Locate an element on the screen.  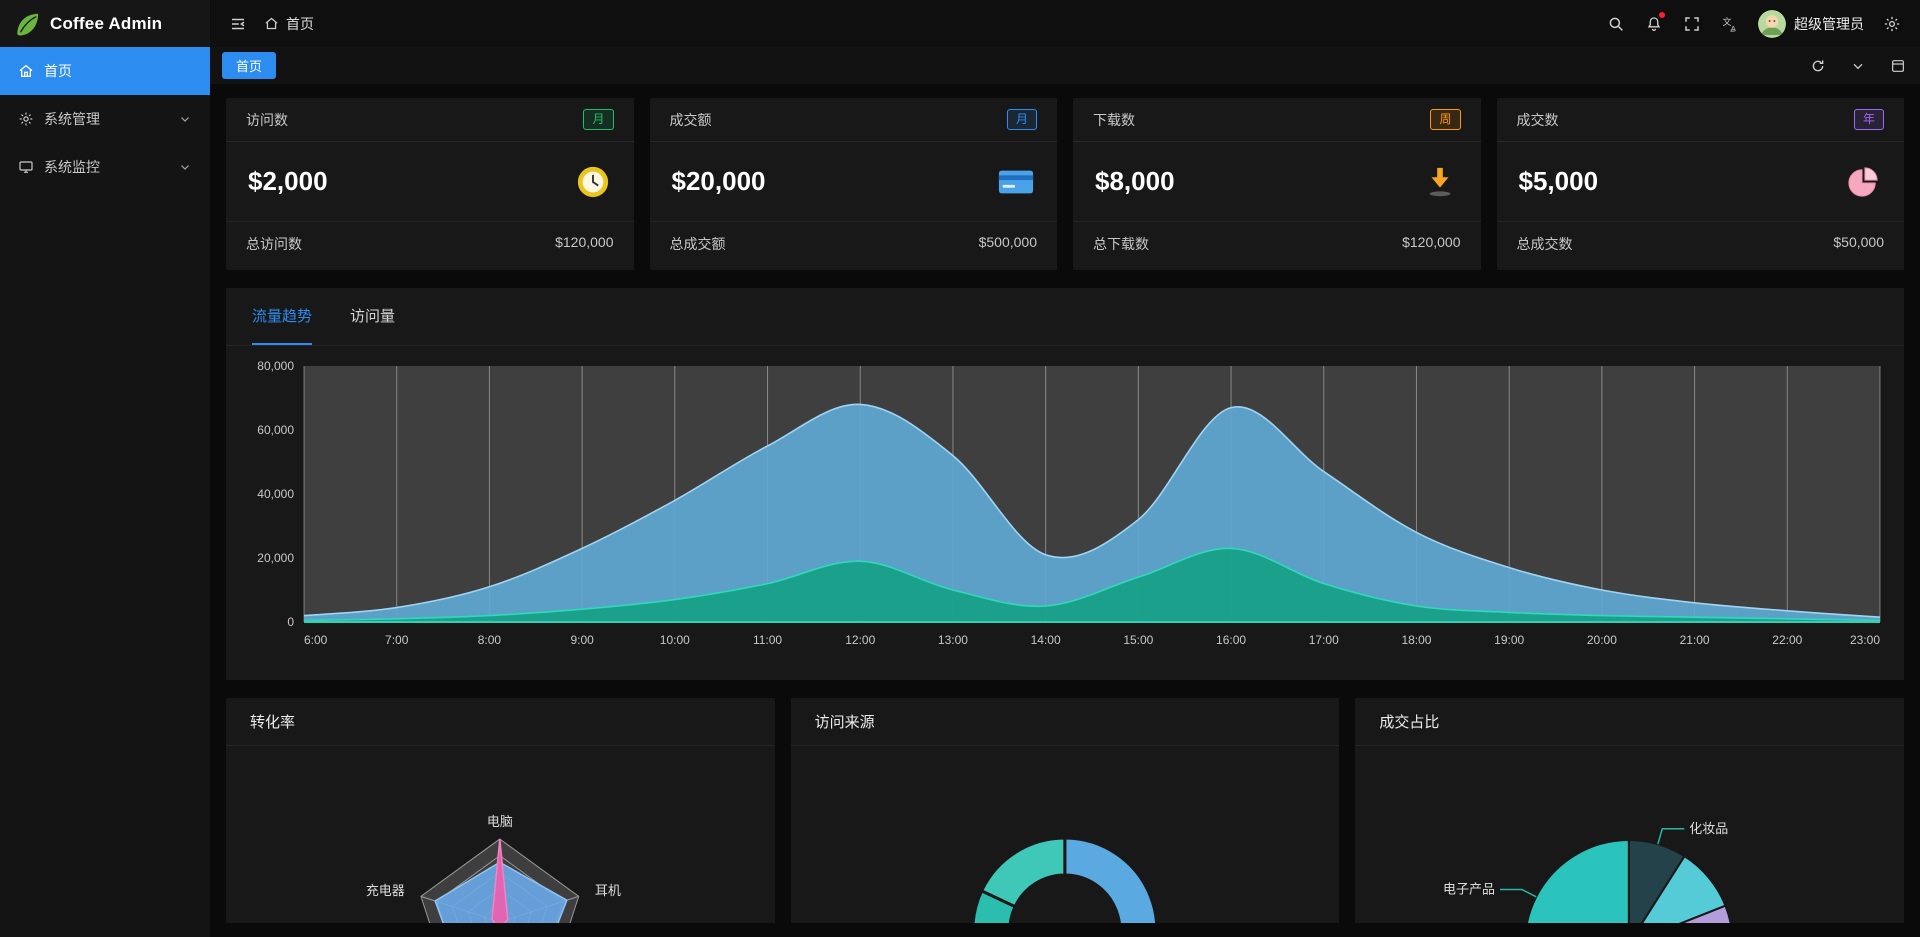
refresh-tabs-button is located at coordinates (1818, 66).